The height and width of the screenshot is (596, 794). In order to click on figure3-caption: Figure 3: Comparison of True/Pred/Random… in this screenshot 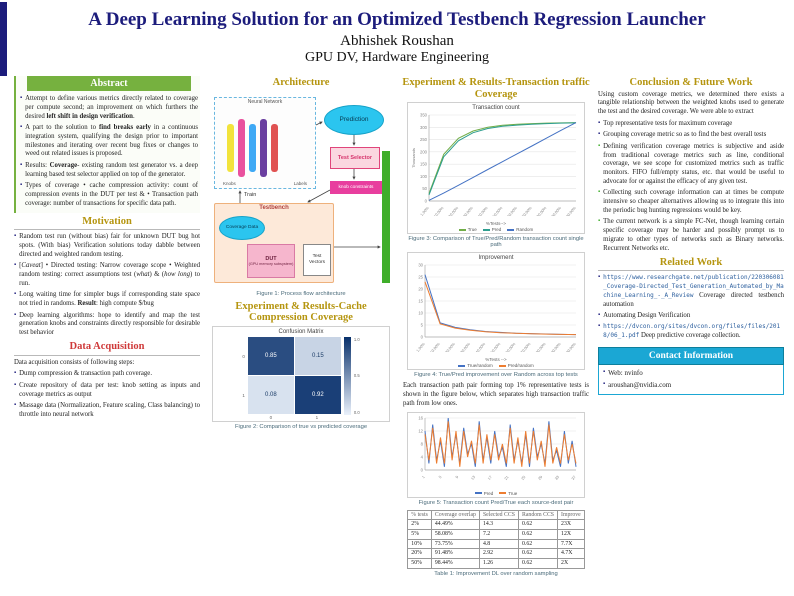, I will do `click(496, 242)`.